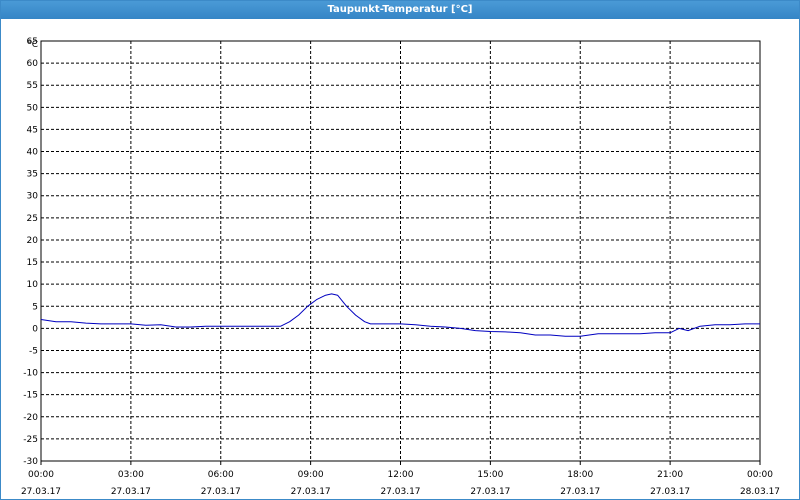  What do you see at coordinates (33, 197) in the screenshot?
I see `y-tick-label: 30` at bounding box center [33, 197].